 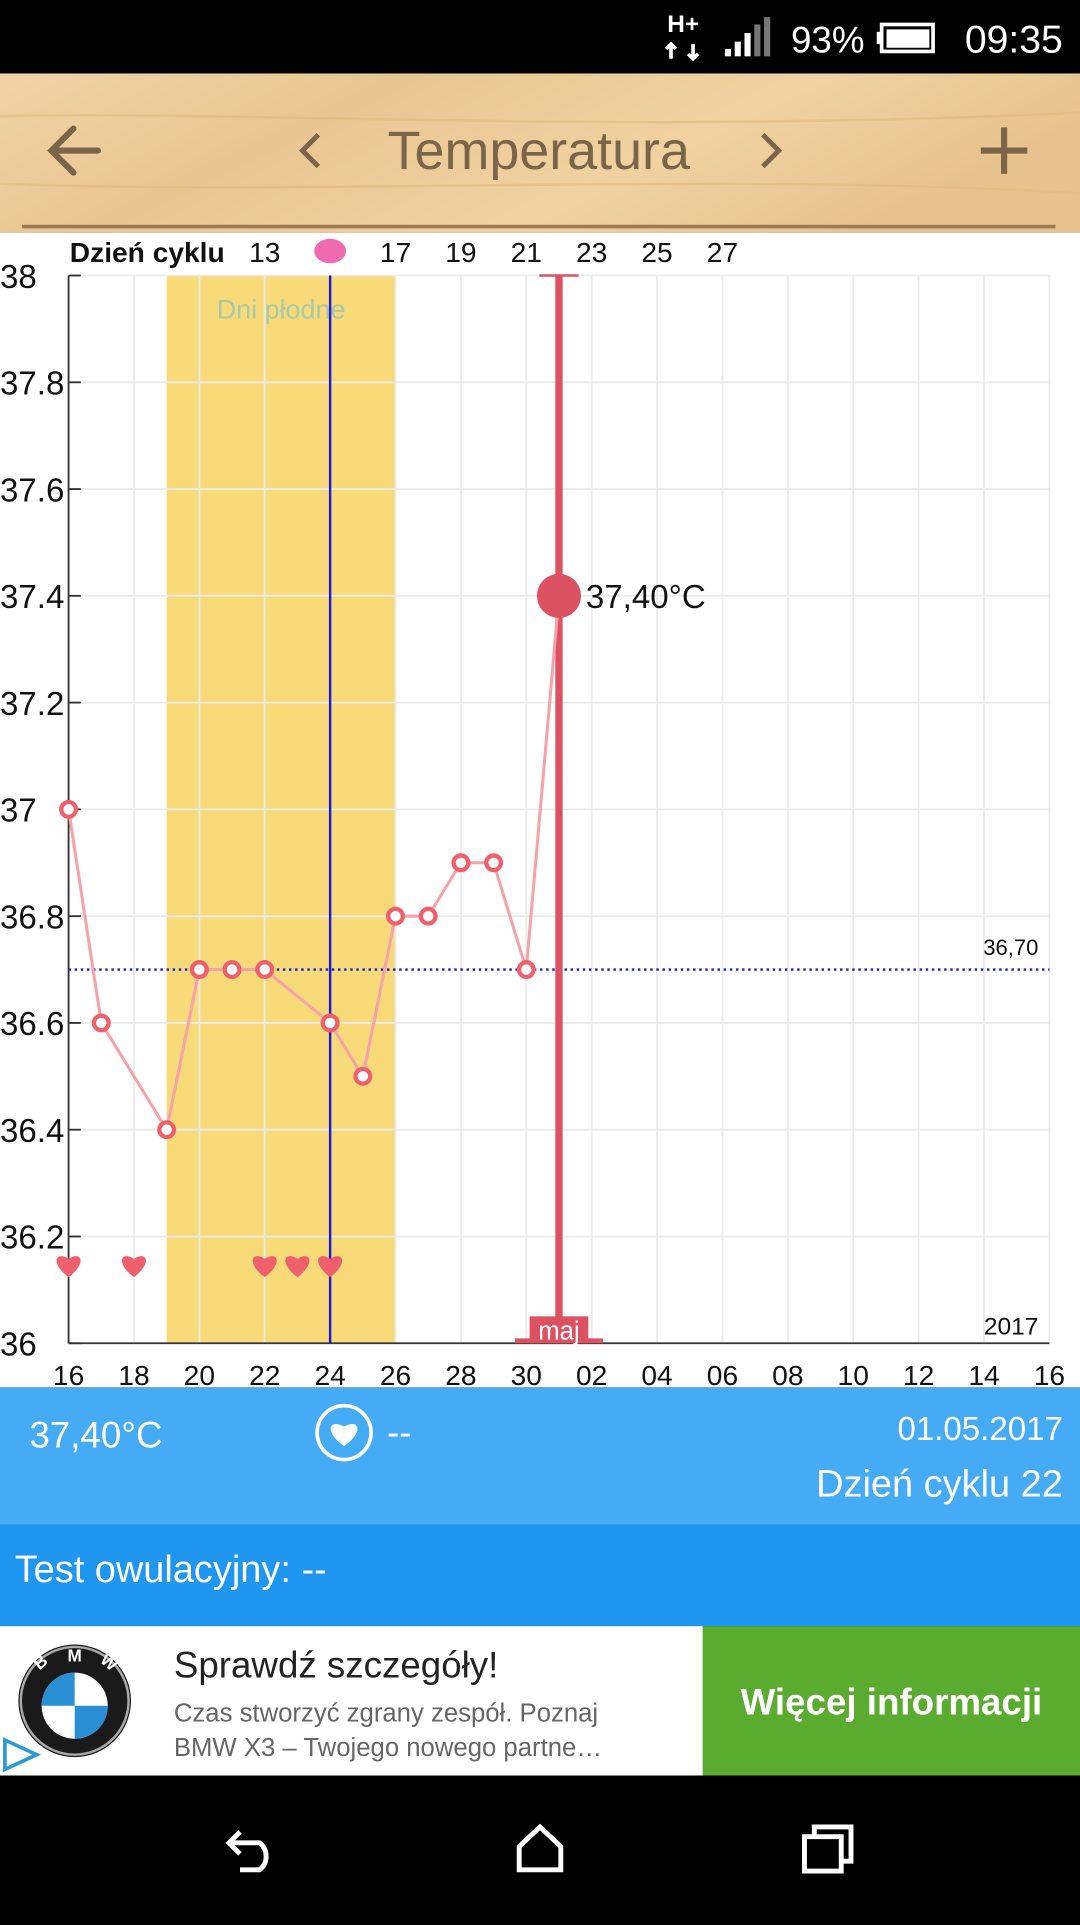 What do you see at coordinates (853, 1375) in the screenshot?
I see `x-tick-label: 10` at bounding box center [853, 1375].